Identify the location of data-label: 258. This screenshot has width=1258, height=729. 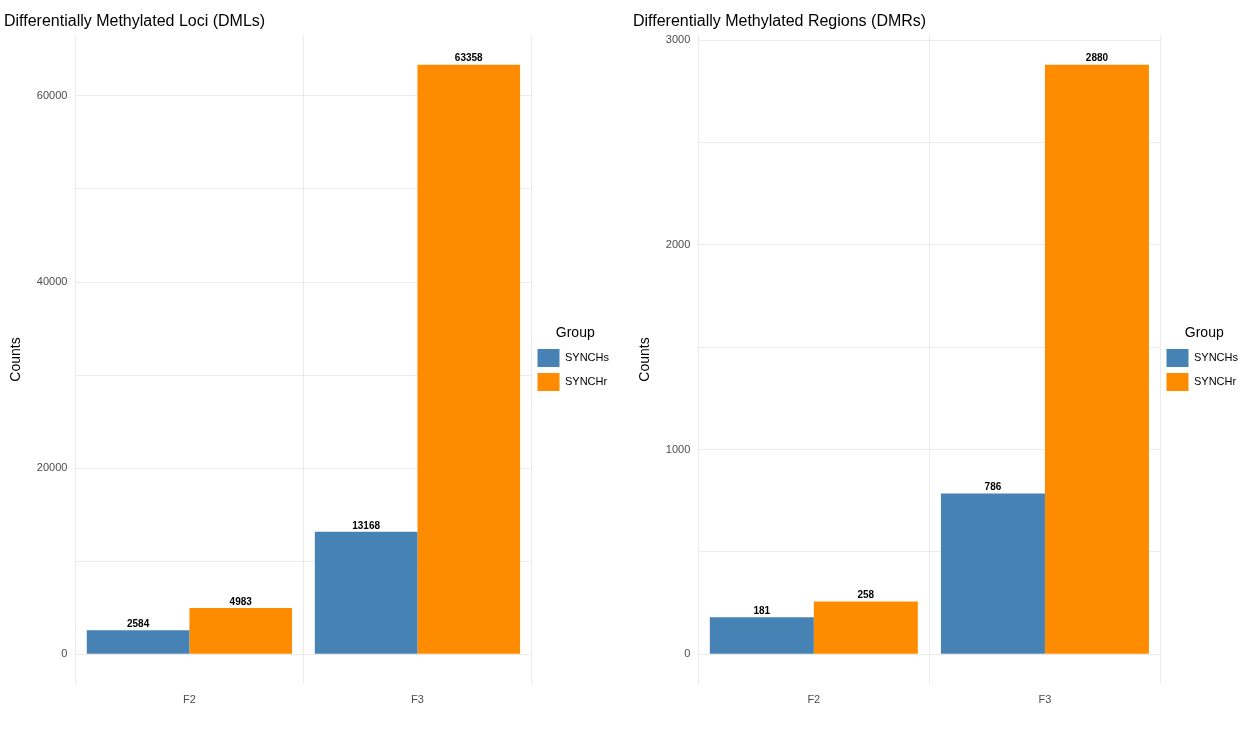
(866, 595).